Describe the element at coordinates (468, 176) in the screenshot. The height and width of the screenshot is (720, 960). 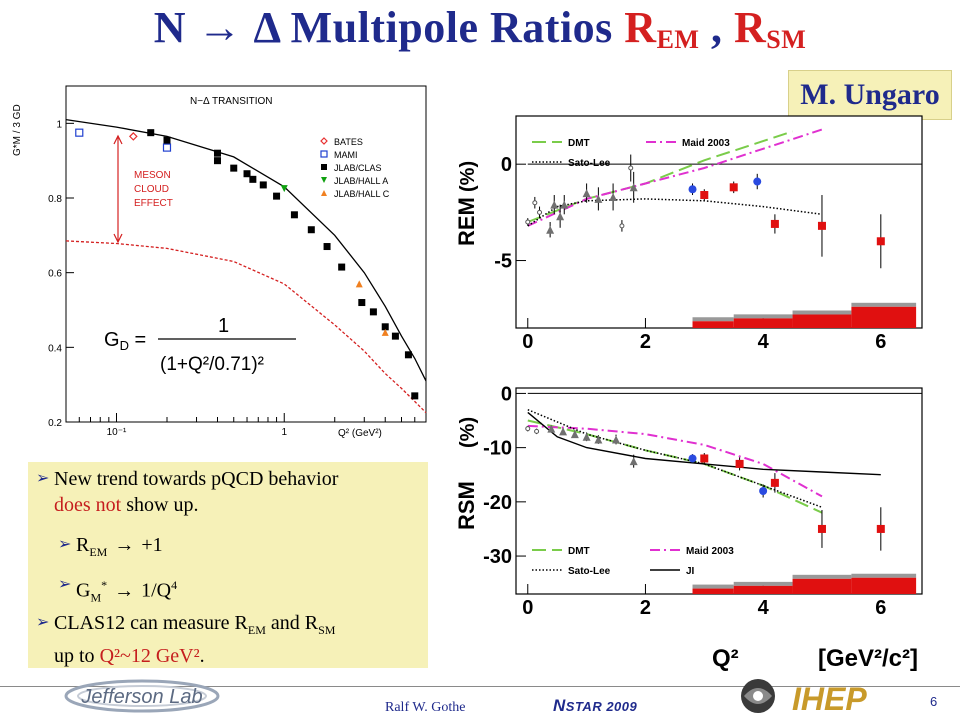
I see `rem-y-axis-unit: (%)` at that location.